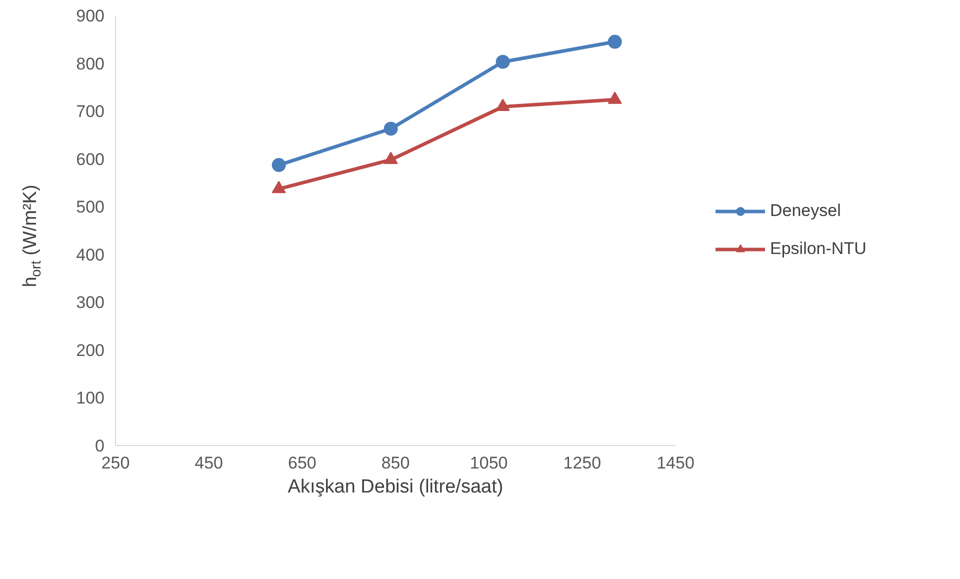  What do you see at coordinates (90, 350) in the screenshot?
I see `y-tick-label: 200` at bounding box center [90, 350].